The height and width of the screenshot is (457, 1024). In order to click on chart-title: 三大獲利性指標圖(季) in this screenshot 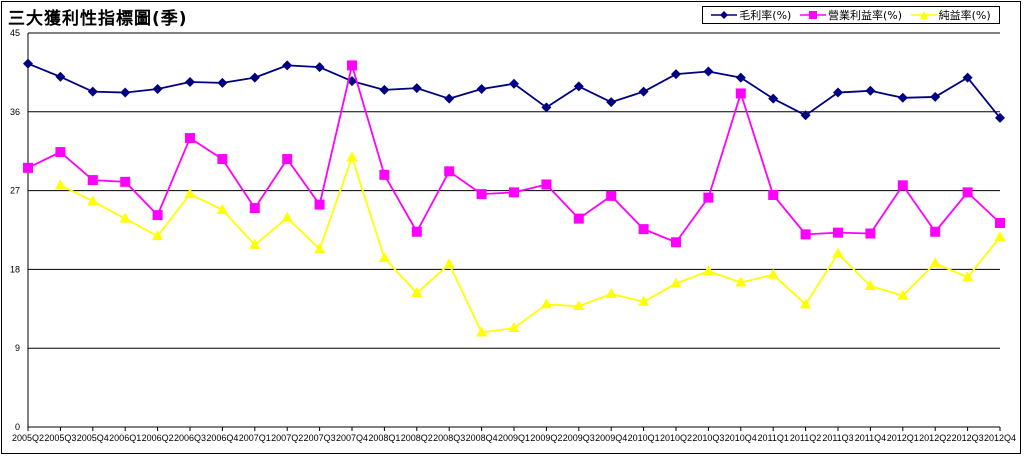, I will do `click(98, 19)`.